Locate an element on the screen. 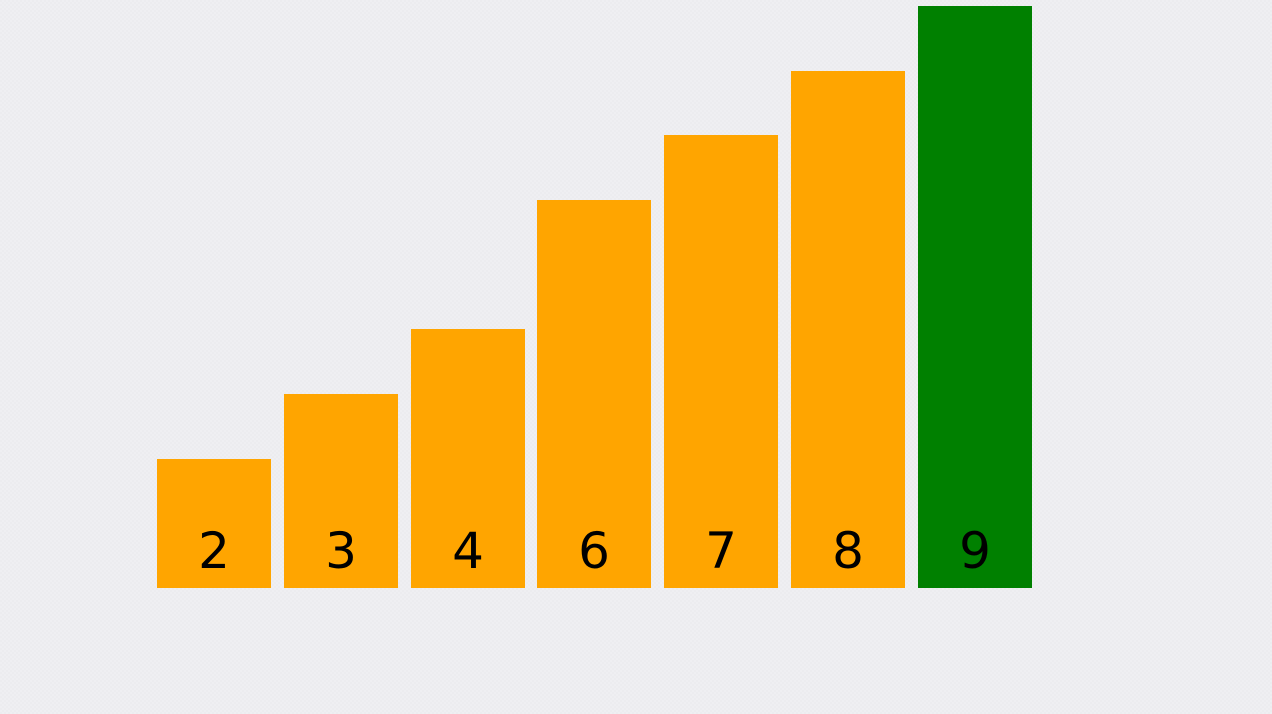 The height and width of the screenshot is (714, 1272). bar-value-label: 4 is located at coordinates (468, 551).